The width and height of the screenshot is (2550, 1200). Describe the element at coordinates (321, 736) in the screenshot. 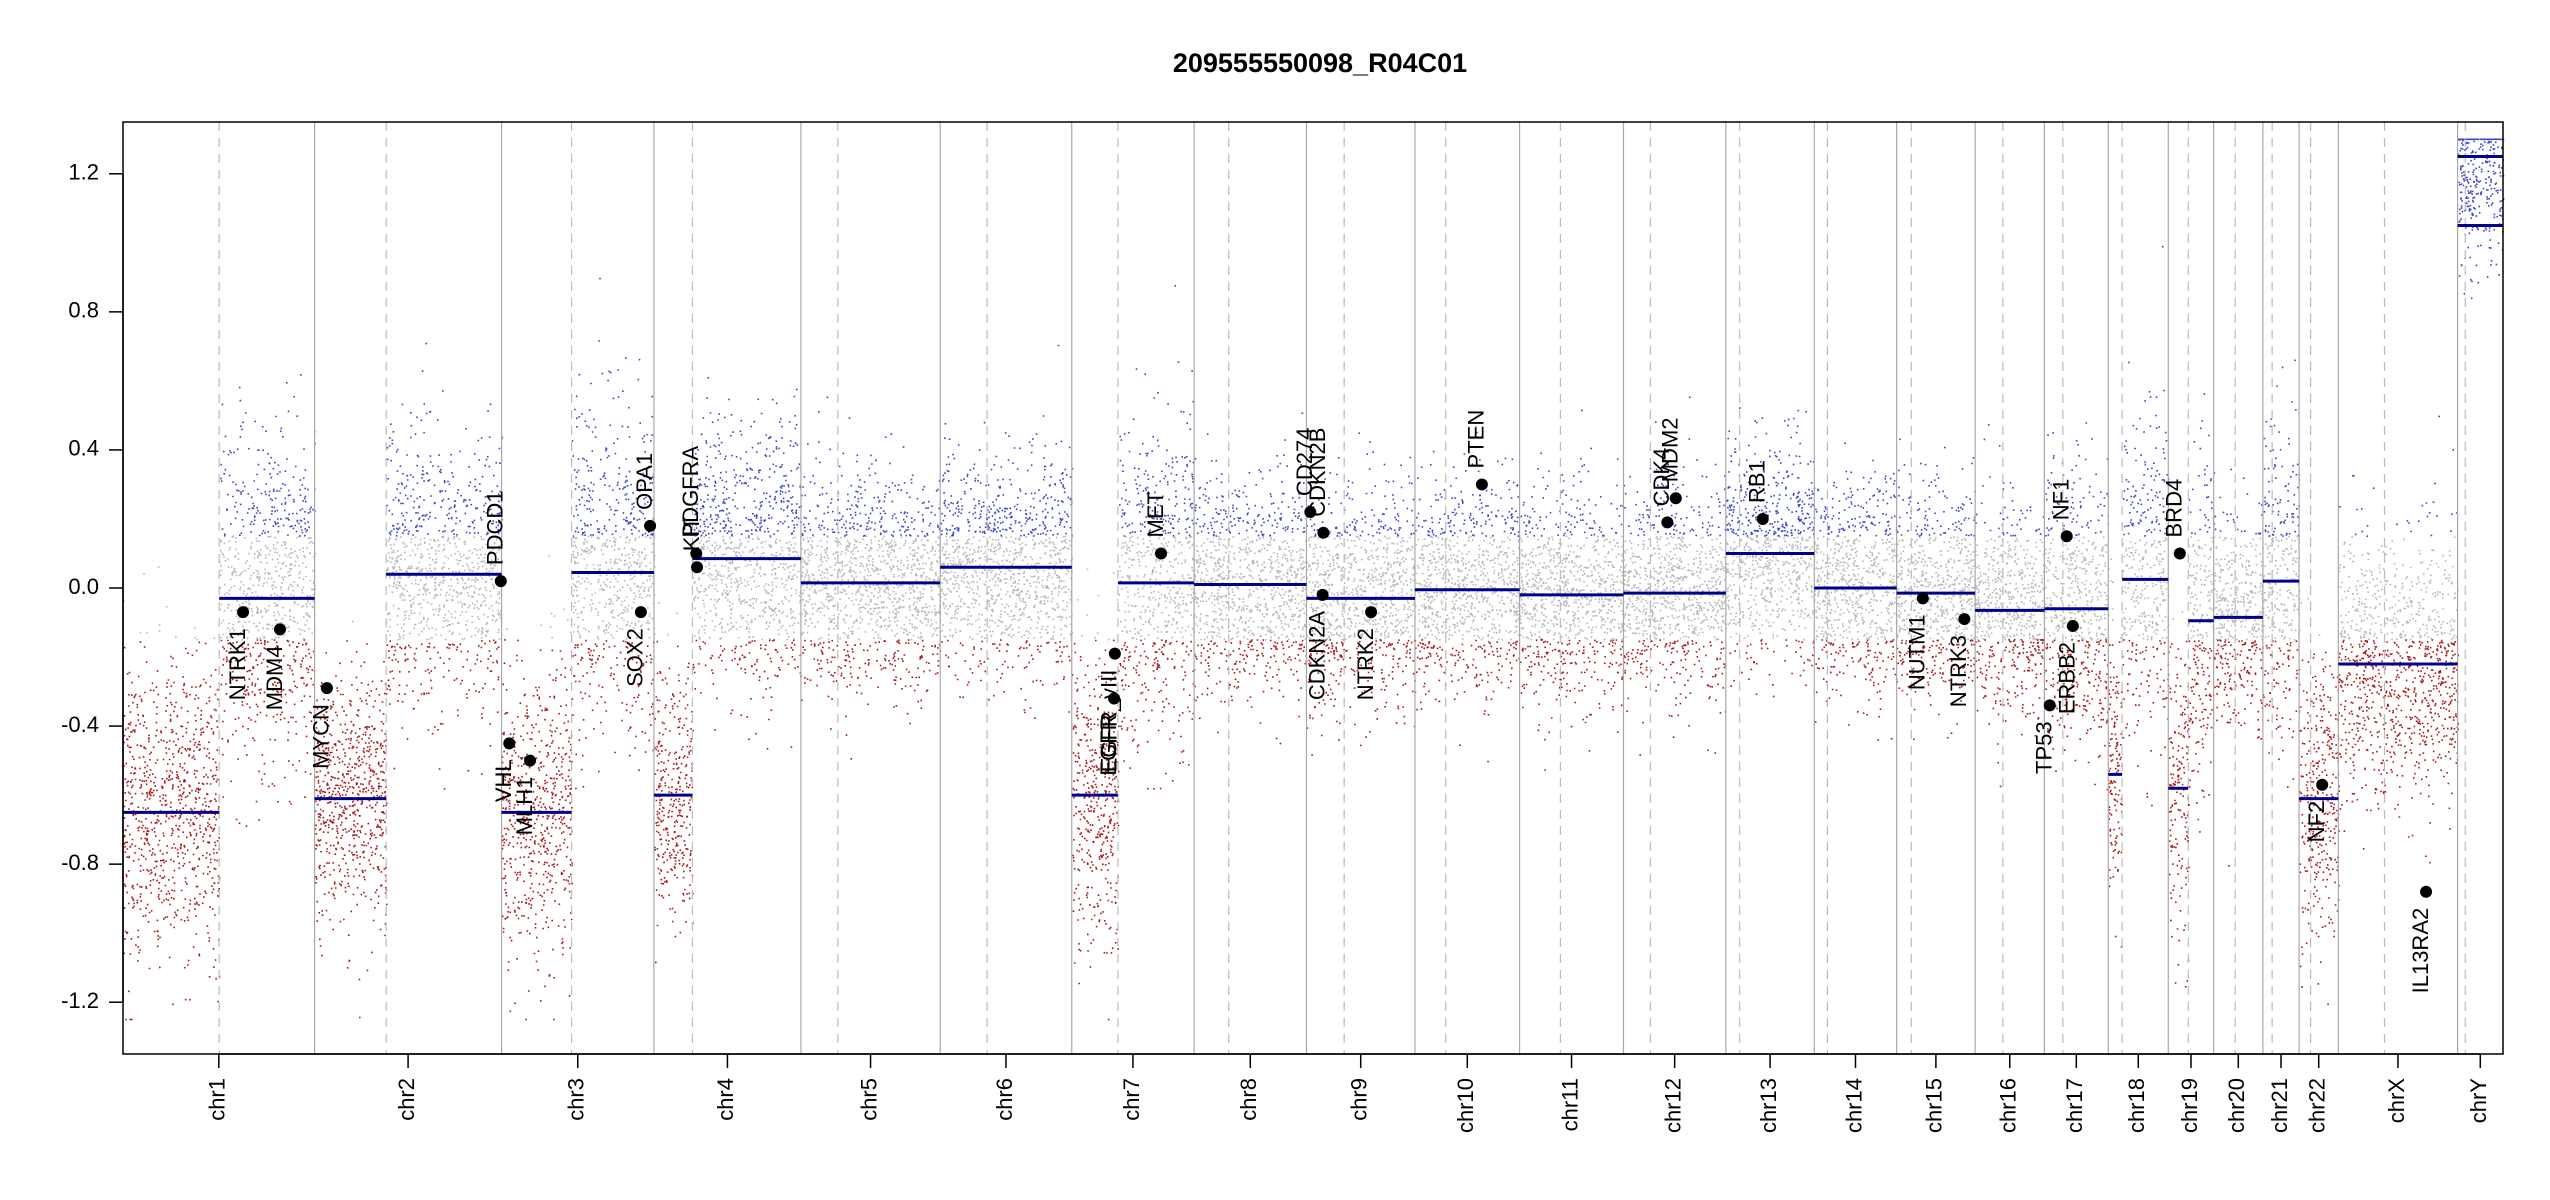

I see `gene-label-MYCN: MYCN` at that location.